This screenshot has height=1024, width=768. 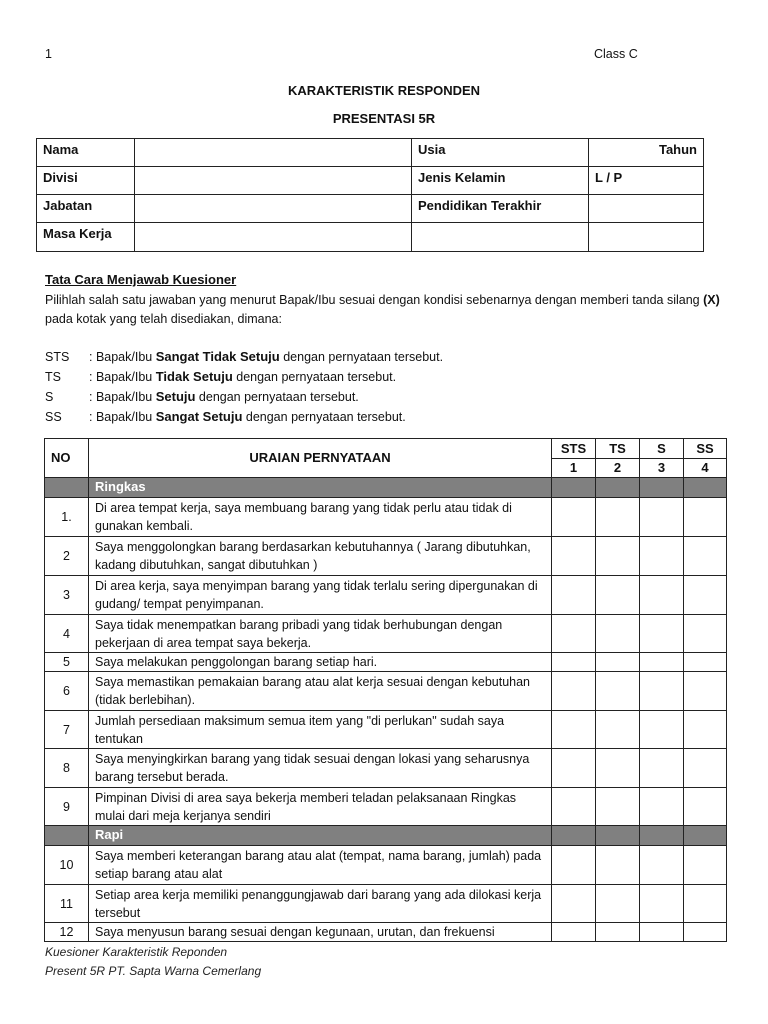 I want to click on field-label: Jenis Kelamin, so click(x=500, y=180).